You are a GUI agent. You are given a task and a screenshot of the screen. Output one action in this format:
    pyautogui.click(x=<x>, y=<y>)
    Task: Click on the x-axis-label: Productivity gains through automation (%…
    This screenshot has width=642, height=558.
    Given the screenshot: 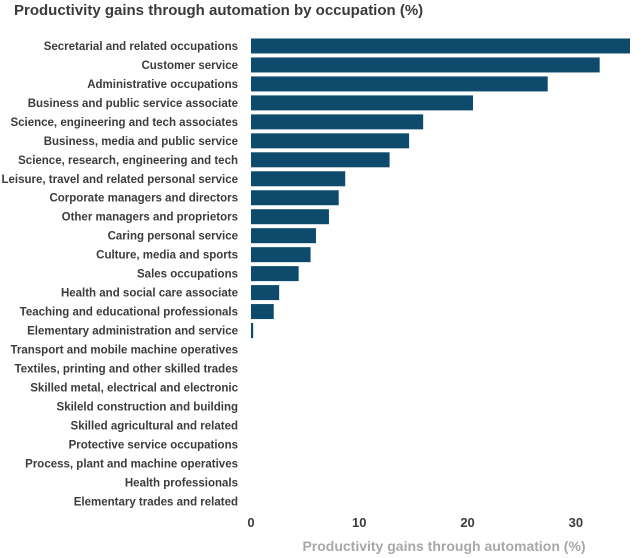 What is the action you would take?
    pyautogui.click(x=443, y=546)
    